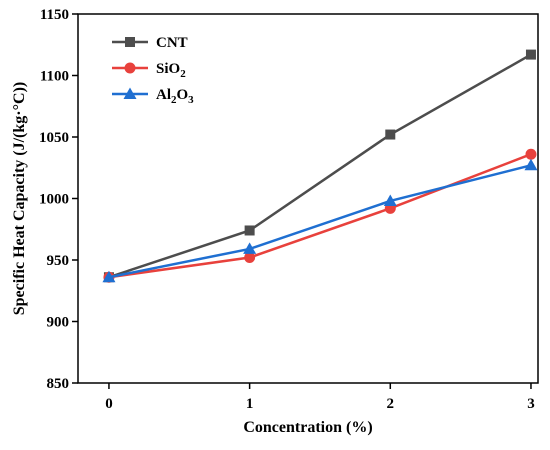  What do you see at coordinates (150, 43) in the screenshot?
I see `legend-item: CNT` at bounding box center [150, 43].